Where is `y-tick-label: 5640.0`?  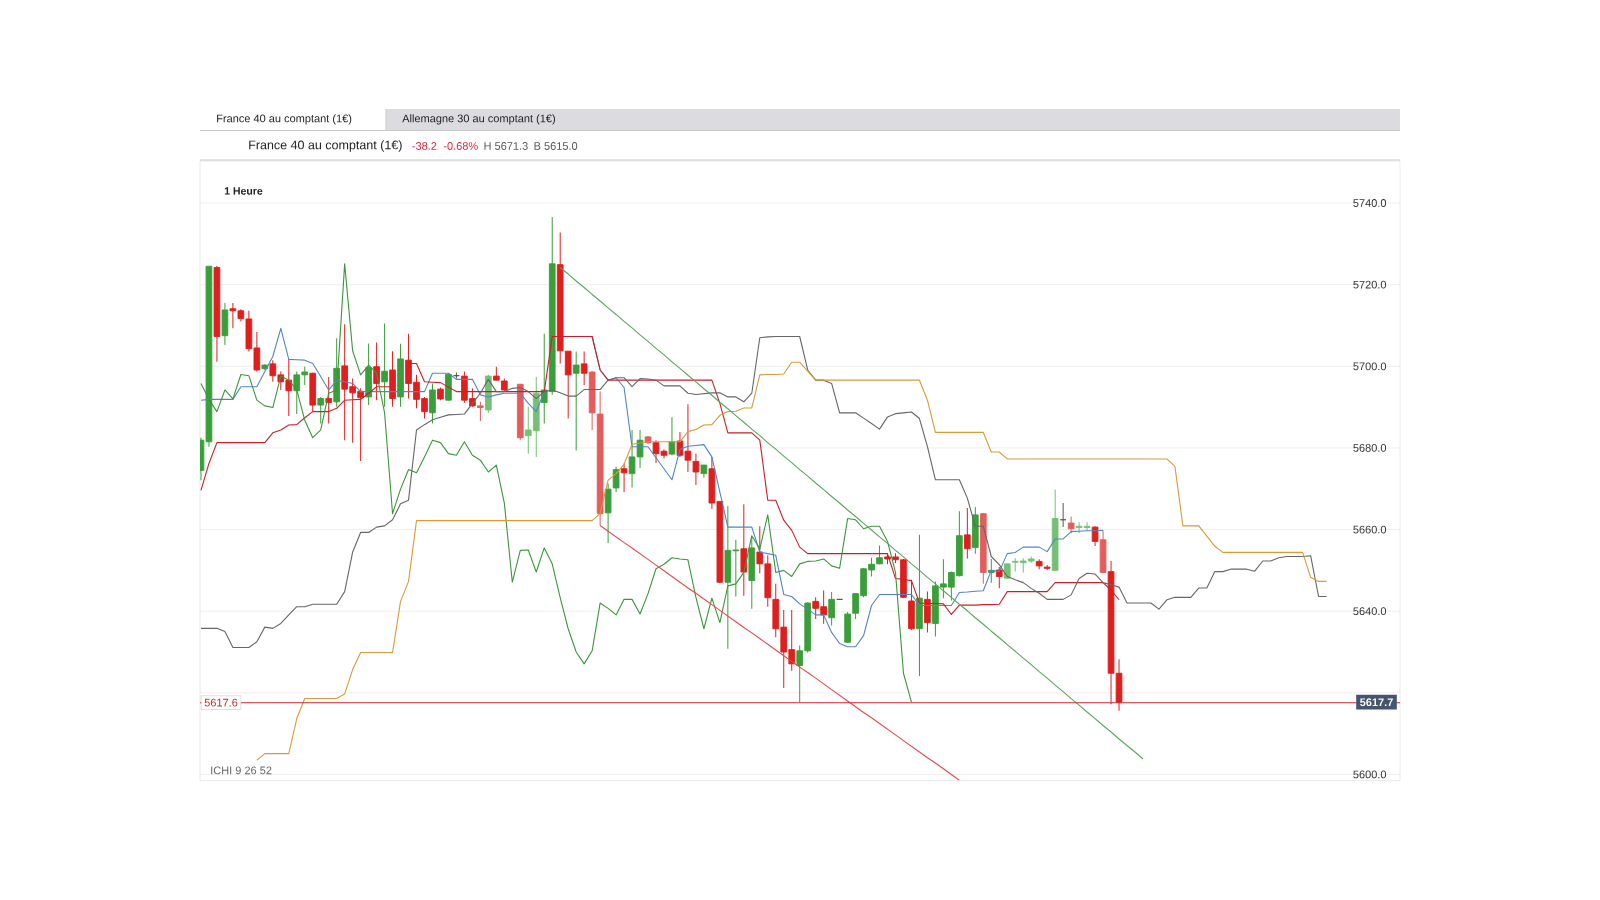 y-tick-label: 5640.0 is located at coordinates (1370, 611).